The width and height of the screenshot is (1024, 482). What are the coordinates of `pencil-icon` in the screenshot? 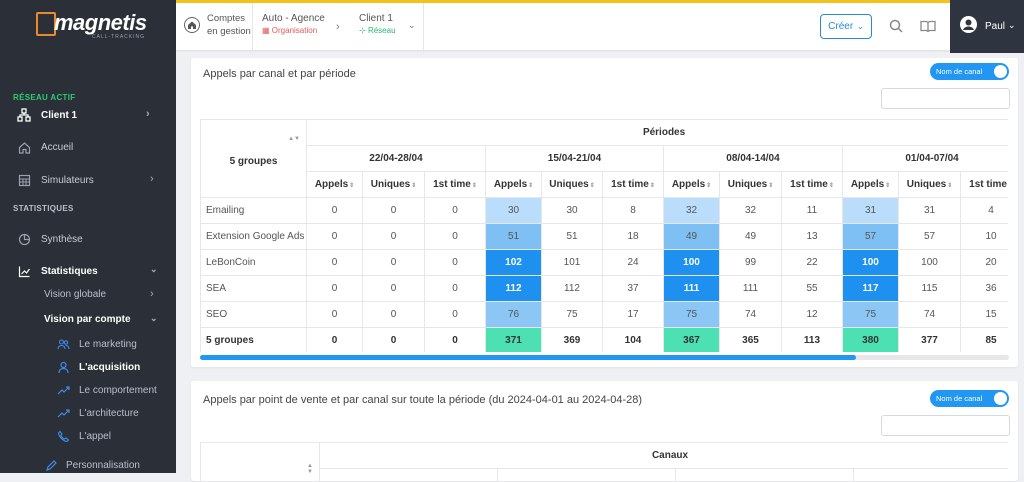 It's located at (51, 465).